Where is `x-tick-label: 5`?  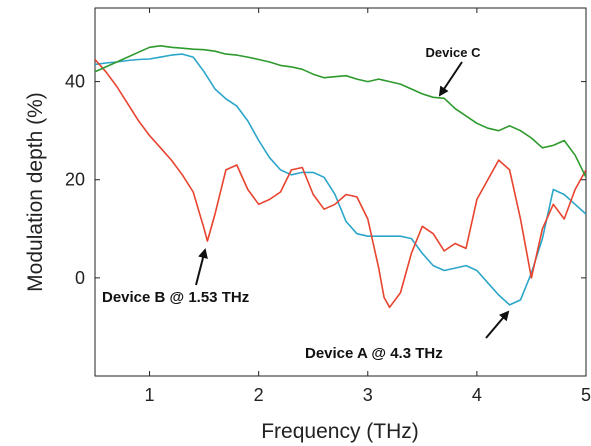
x-tick-label: 5 is located at coordinates (586, 395).